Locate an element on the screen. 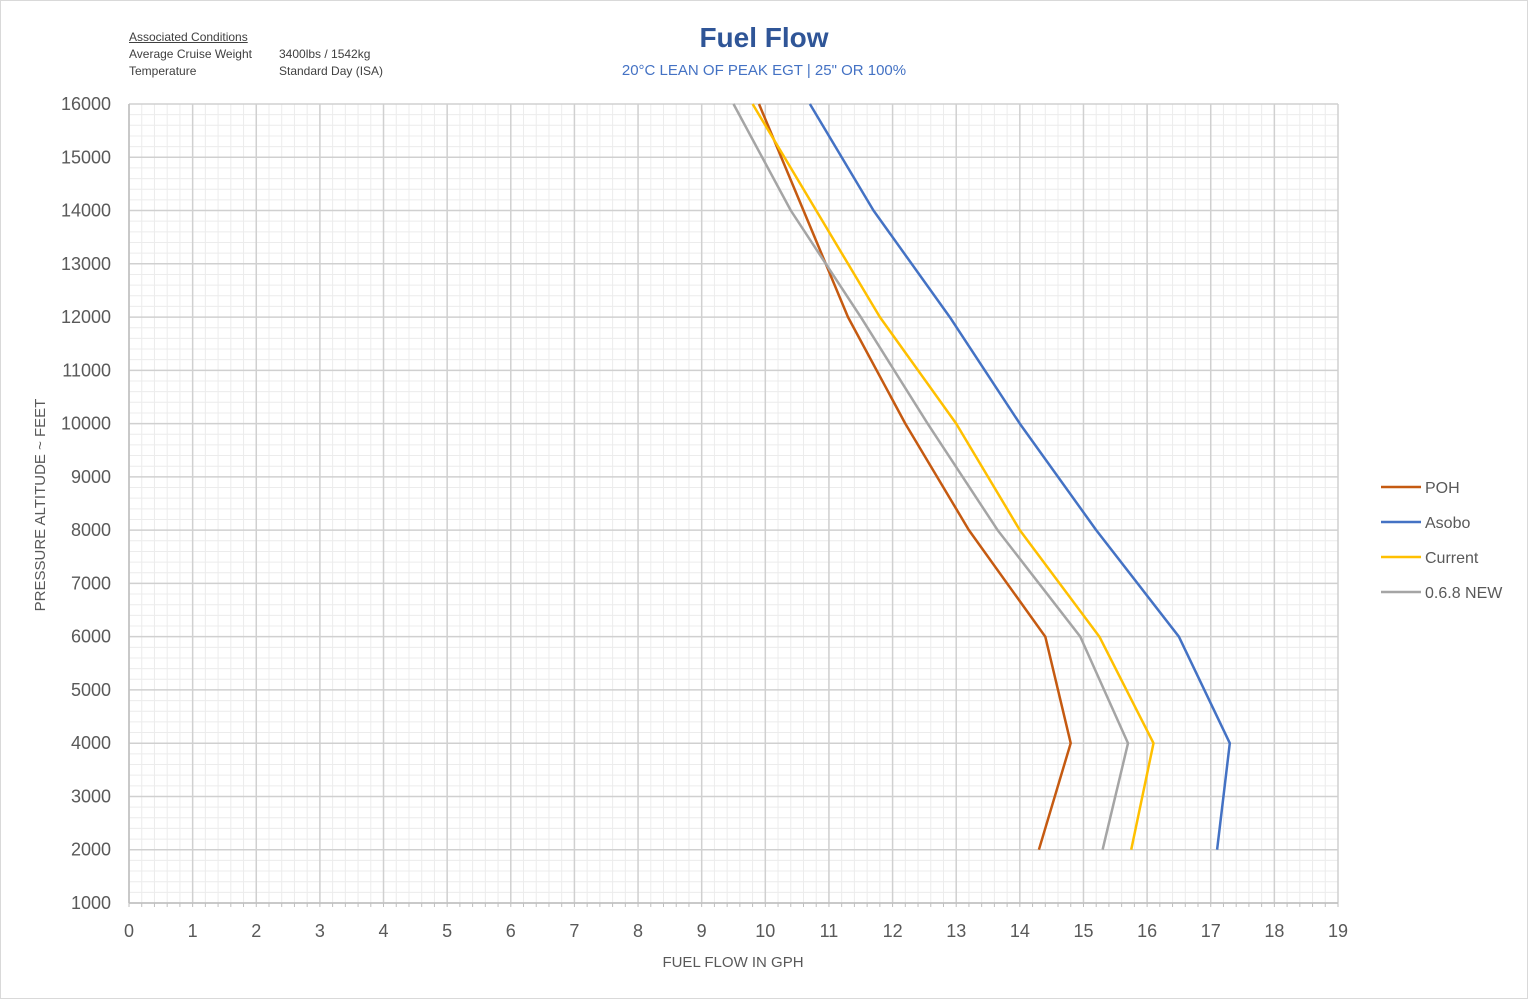 The width and height of the screenshot is (1528, 999). legend-label: Asobo is located at coordinates (1447, 523).